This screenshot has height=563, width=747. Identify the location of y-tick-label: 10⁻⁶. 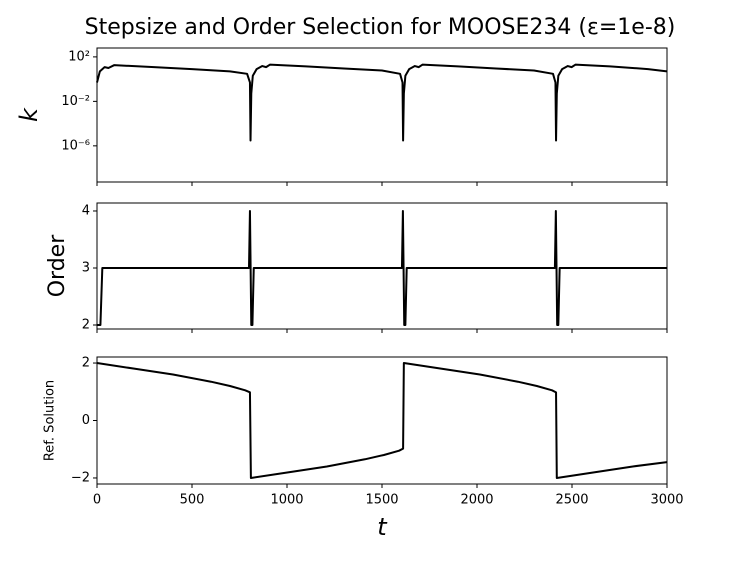
(75, 145).